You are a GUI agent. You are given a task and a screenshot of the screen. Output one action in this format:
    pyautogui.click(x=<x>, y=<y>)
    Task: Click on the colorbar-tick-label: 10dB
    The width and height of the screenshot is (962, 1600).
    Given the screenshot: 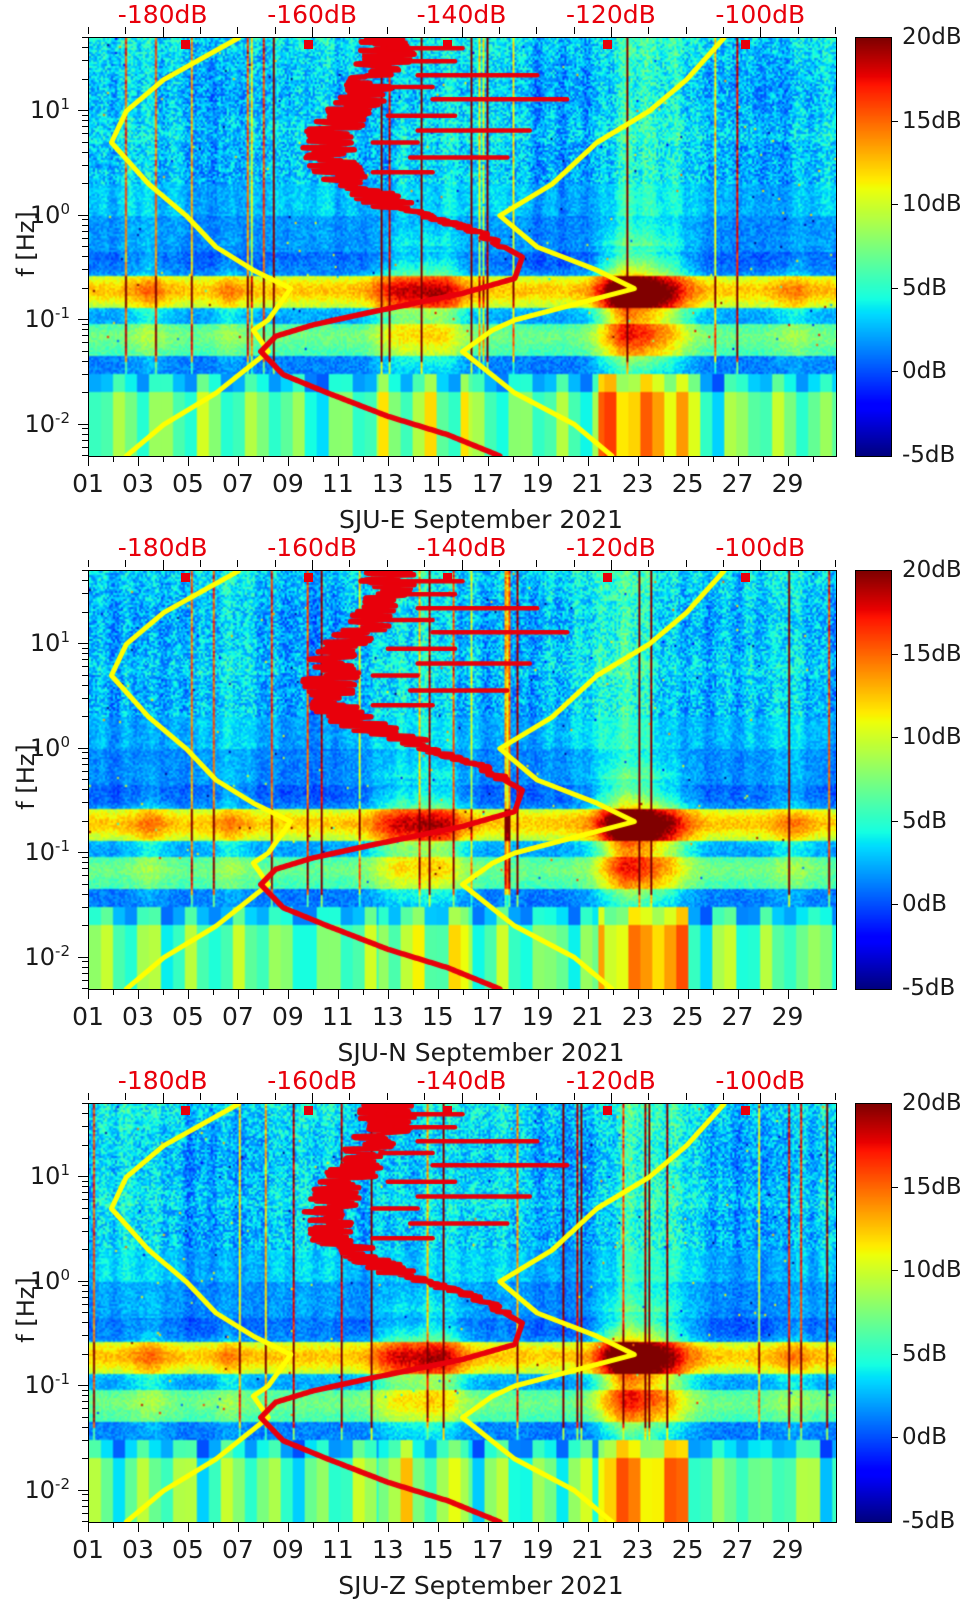 What is the action you would take?
    pyautogui.click(x=932, y=204)
    